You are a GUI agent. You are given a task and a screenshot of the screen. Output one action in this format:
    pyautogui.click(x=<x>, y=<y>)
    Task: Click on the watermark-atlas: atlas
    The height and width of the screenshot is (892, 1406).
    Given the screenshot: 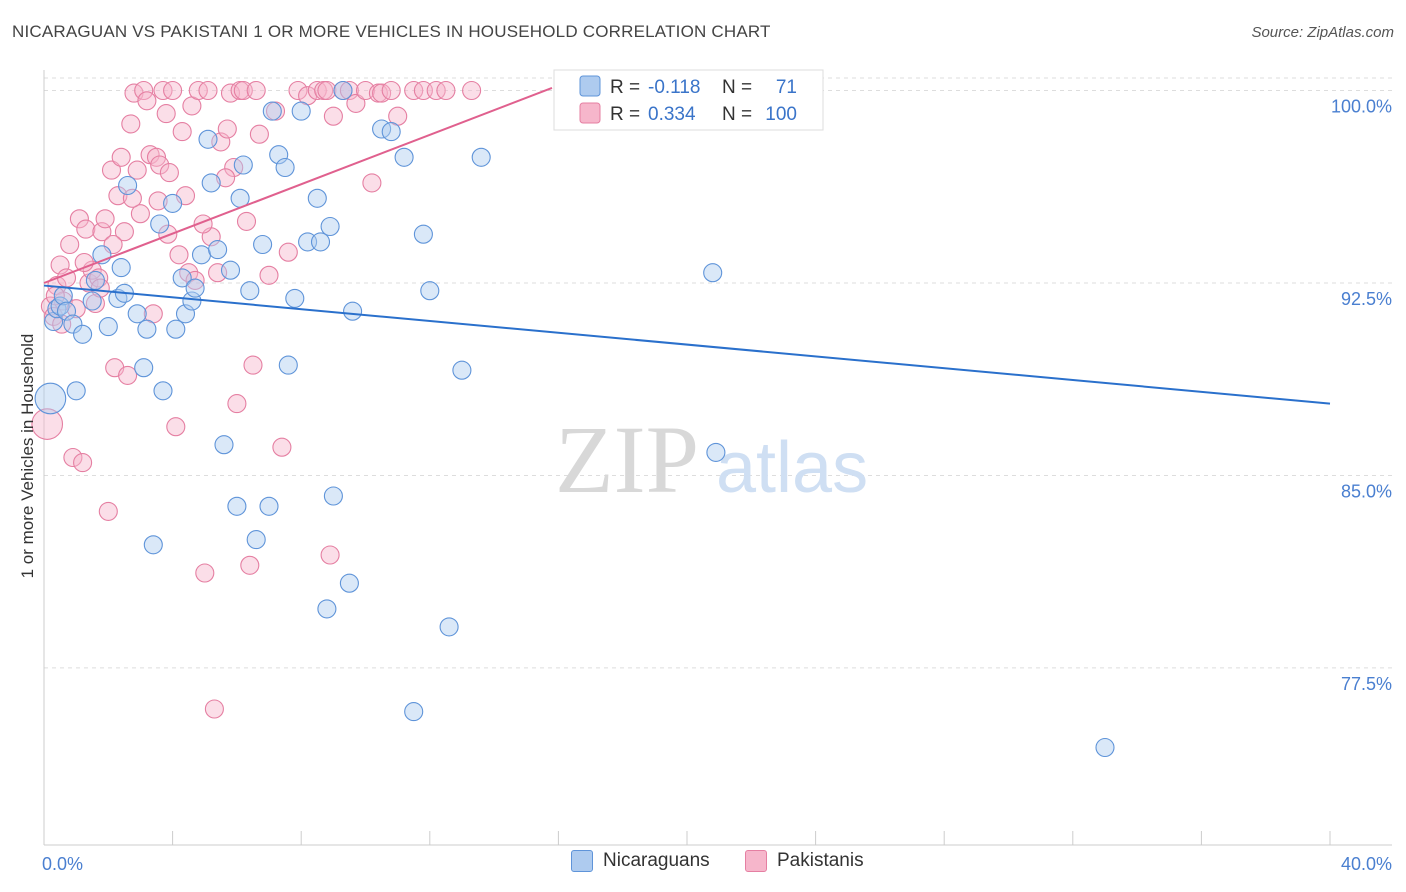 What is the action you would take?
    pyautogui.click(x=792, y=468)
    